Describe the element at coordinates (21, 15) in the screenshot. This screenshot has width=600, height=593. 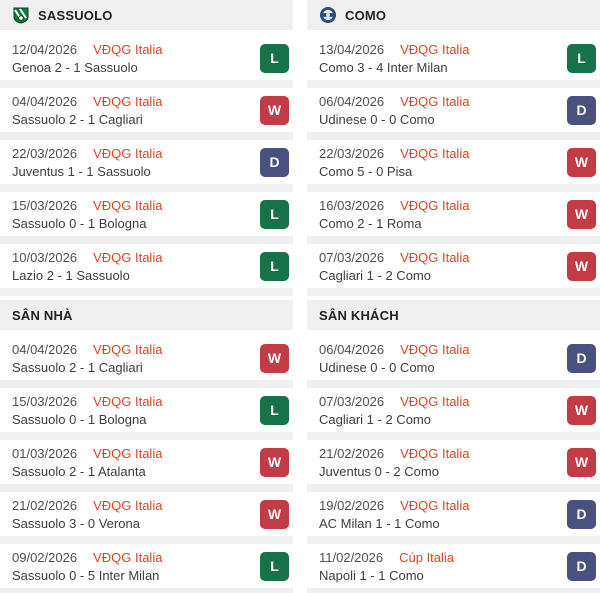
I see `sassuolo-crest-icon` at that location.